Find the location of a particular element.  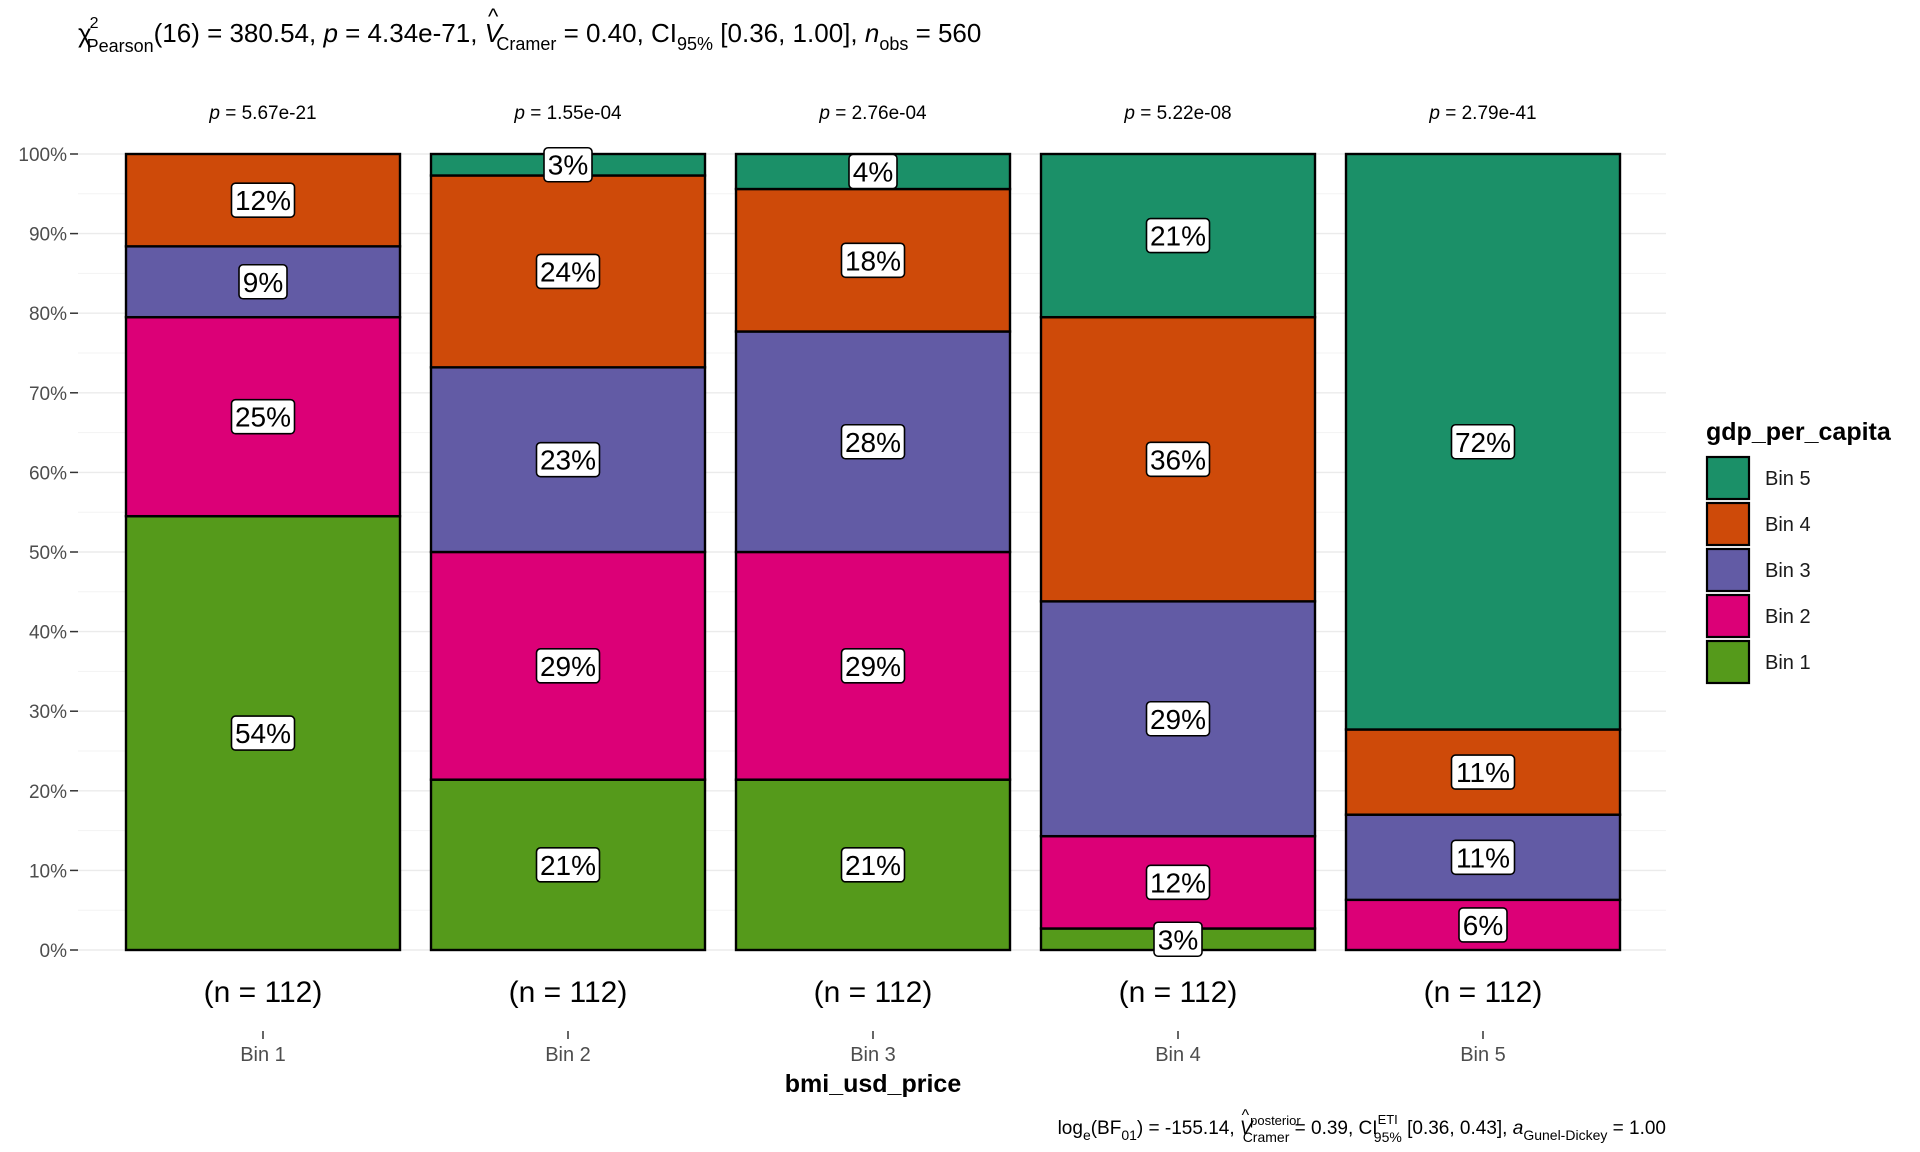

segment-label-text: 36% is located at coordinates (1178, 459).